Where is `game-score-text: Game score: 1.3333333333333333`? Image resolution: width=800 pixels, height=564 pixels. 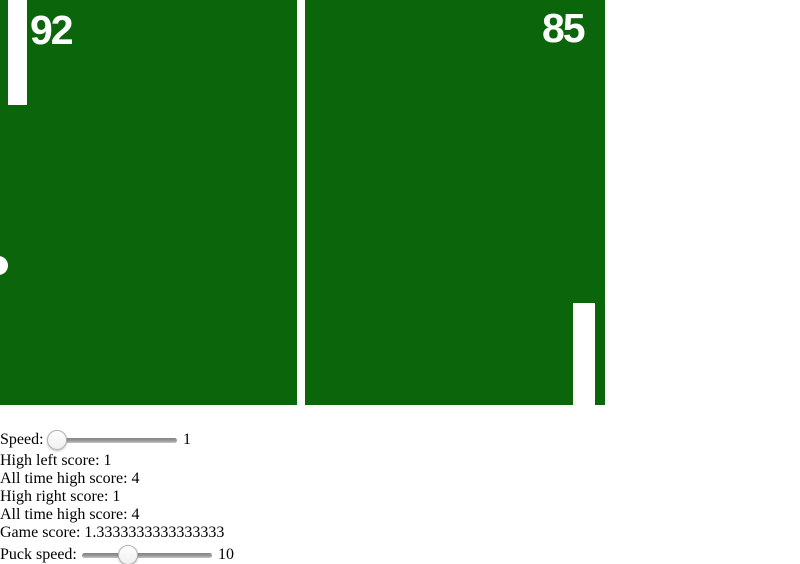
game-score-text: Game score: 1.3333333333333333 is located at coordinates (112, 532).